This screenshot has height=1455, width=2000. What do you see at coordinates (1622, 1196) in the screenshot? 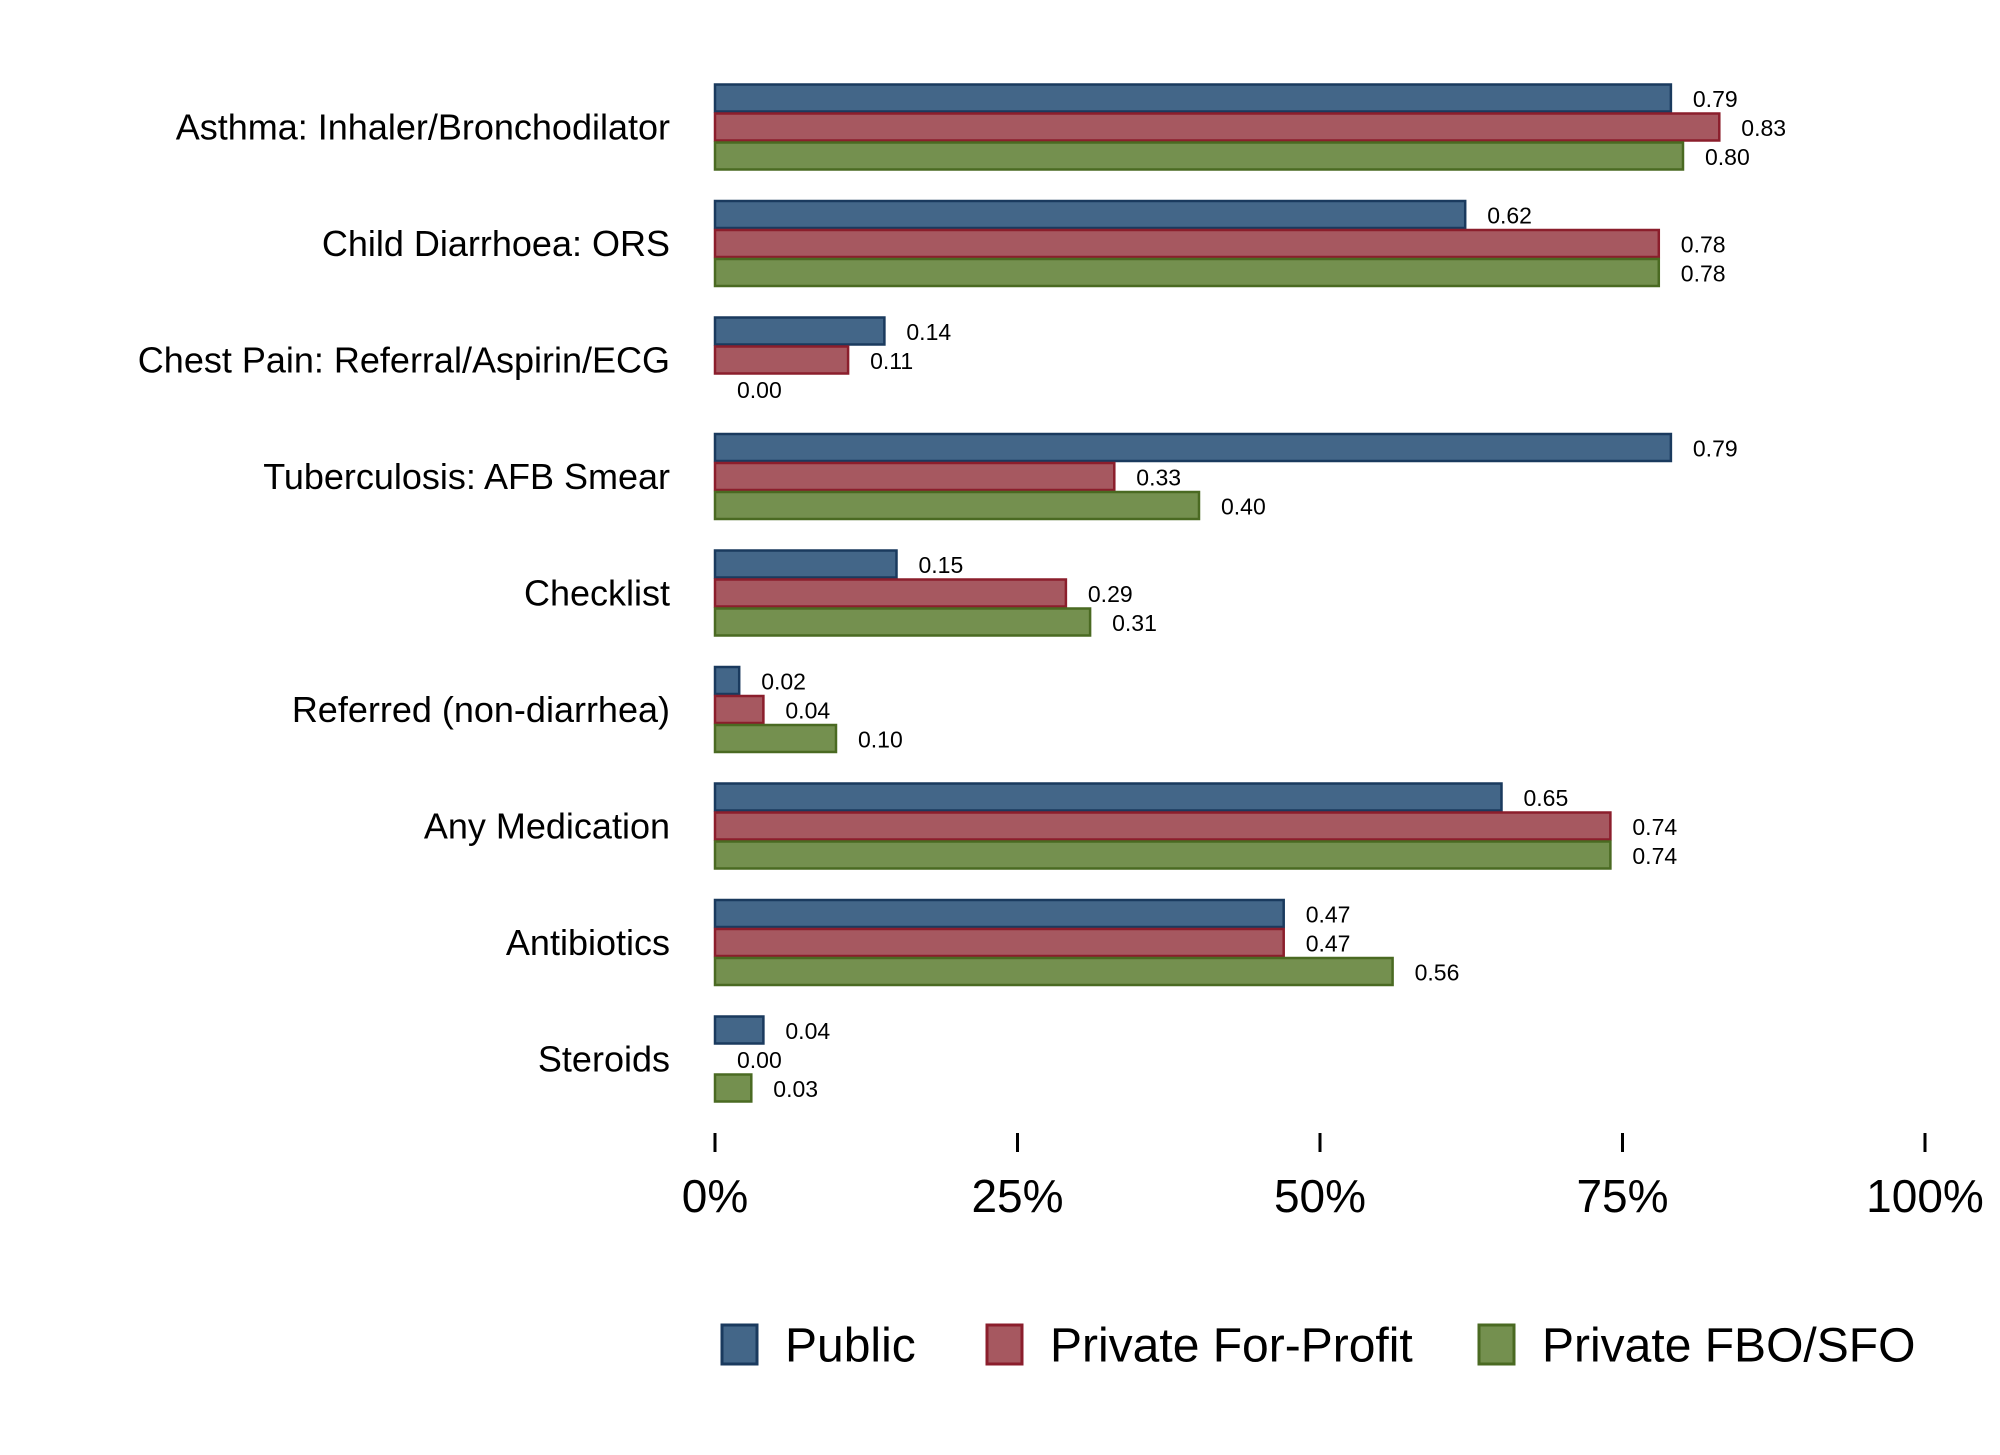
I see `x-tick-label: 75%` at bounding box center [1622, 1196].